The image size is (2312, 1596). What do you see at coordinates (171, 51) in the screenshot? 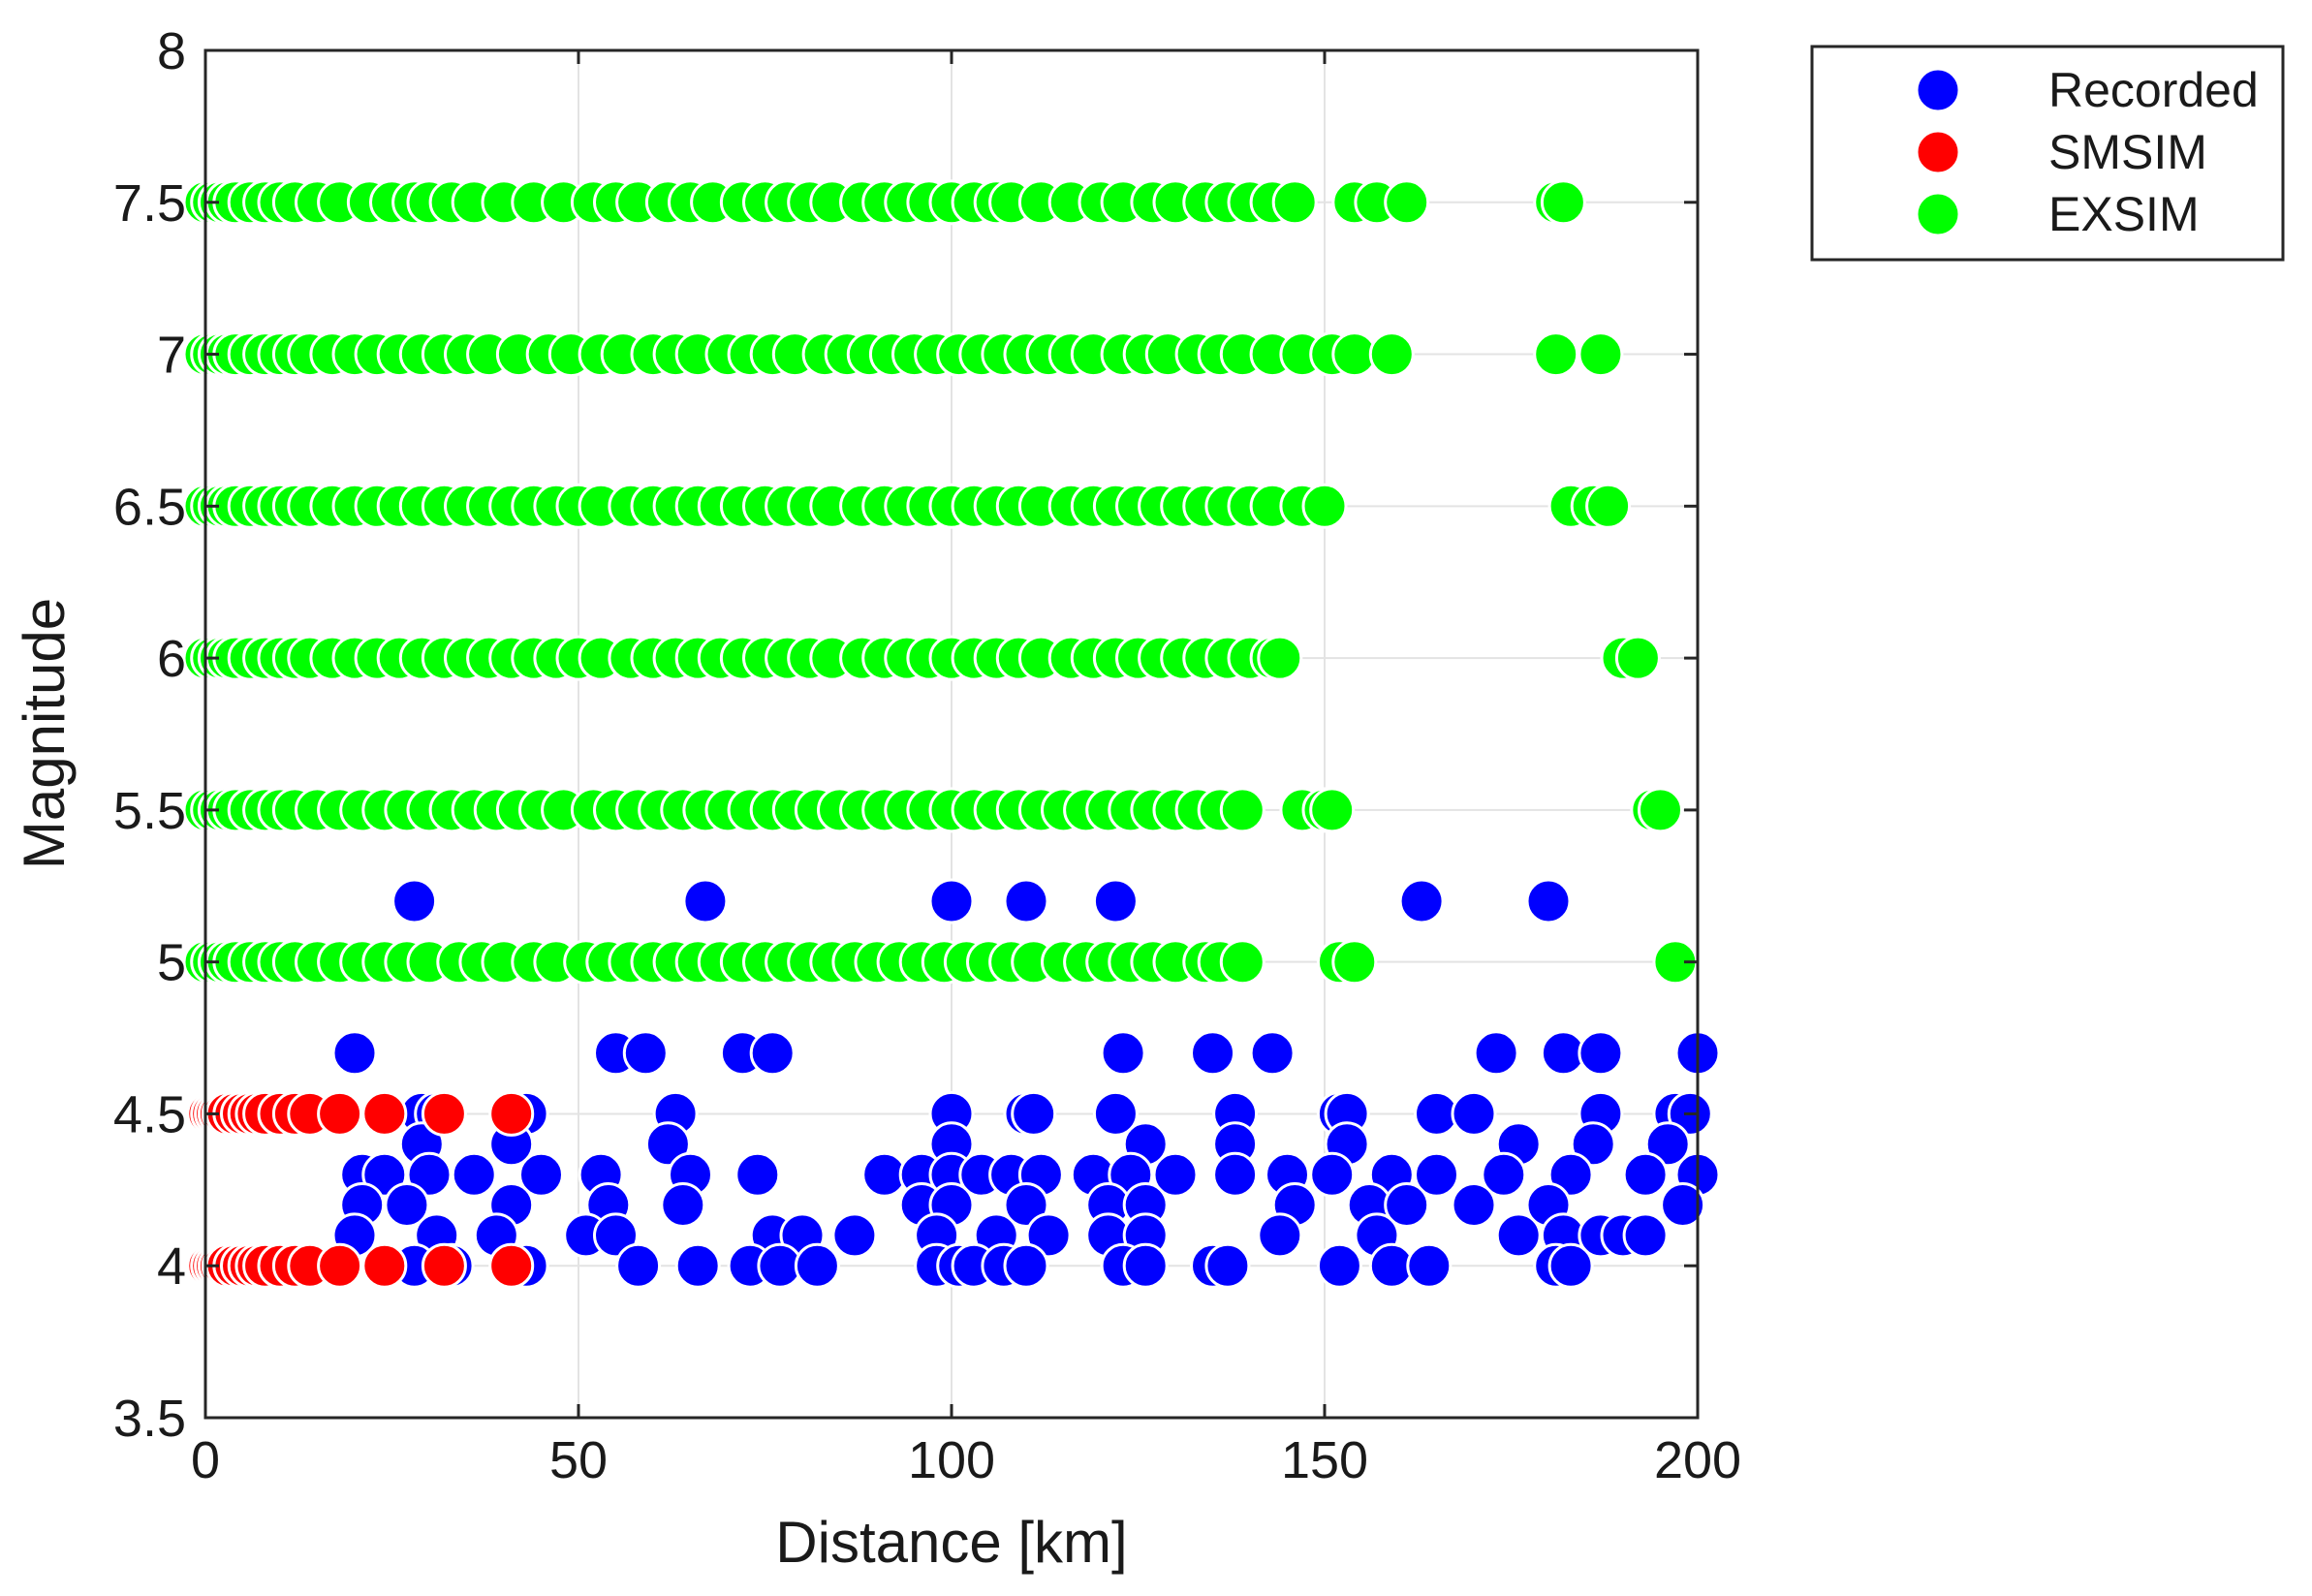
I see `y-tick-label: 8` at bounding box center [171, 51].